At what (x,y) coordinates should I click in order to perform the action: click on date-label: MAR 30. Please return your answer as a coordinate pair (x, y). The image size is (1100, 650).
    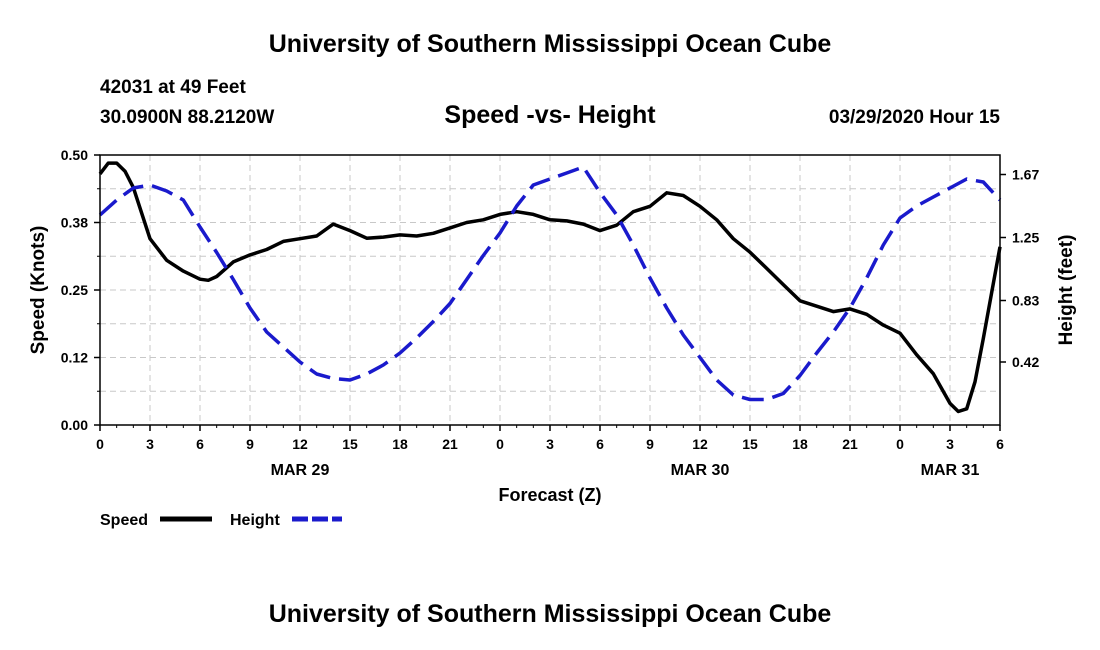
    Looking at the image, I should click on (700, 470).